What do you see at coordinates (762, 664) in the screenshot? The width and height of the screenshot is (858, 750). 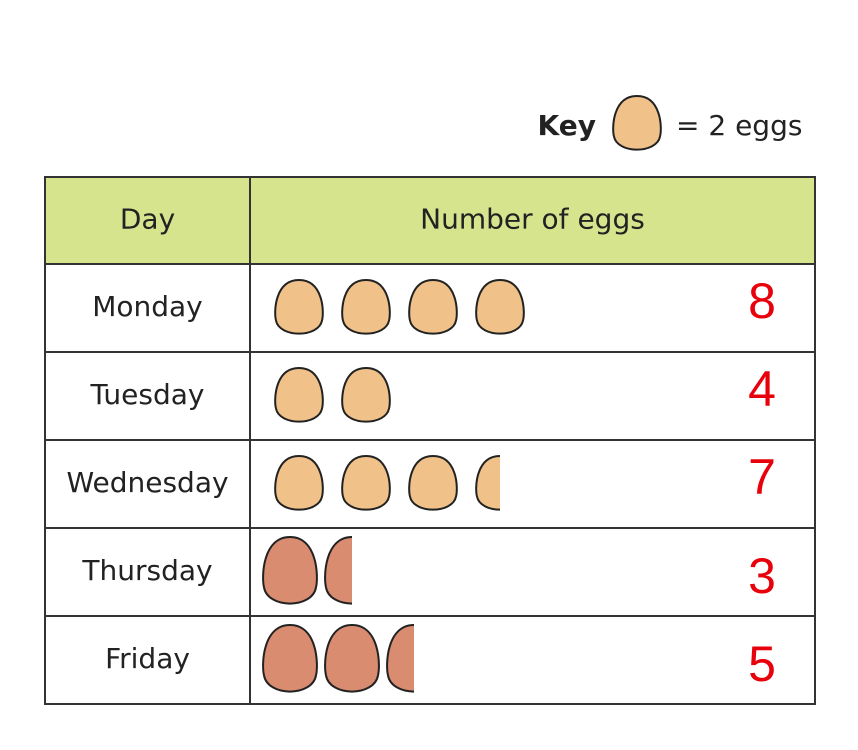 I see `value-label: 5` at bounding box center [762, 664].